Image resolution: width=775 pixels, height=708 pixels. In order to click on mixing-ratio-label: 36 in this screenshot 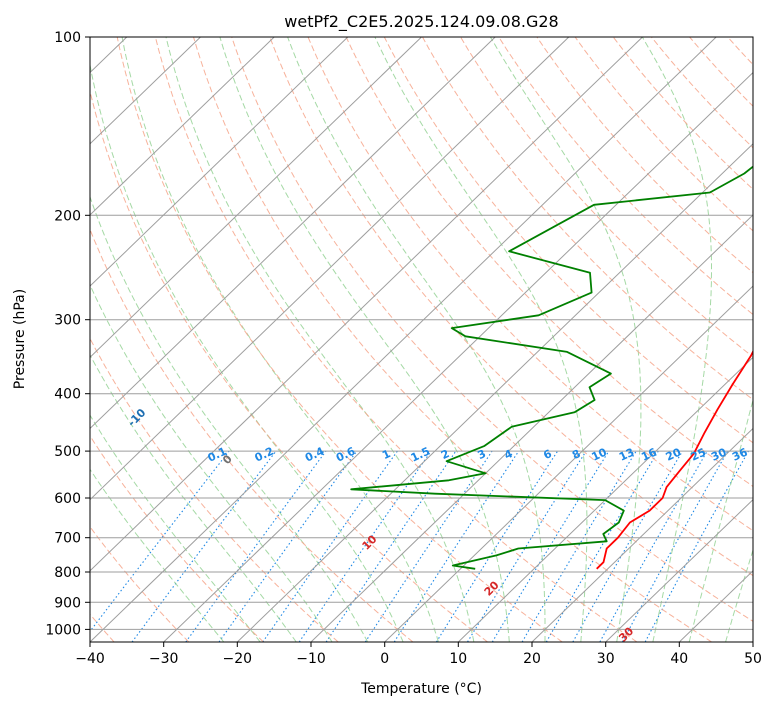, I will do `click(740, 454)`.